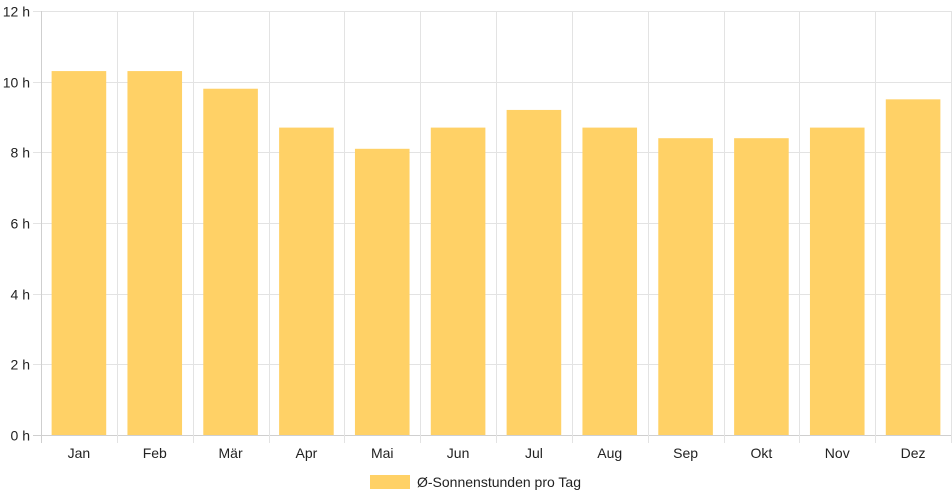 The height and width of the screenshot is (500, 952). Describe the element at coordinates (155, 253) in the screenshot. I see `bar-feb` at that location.